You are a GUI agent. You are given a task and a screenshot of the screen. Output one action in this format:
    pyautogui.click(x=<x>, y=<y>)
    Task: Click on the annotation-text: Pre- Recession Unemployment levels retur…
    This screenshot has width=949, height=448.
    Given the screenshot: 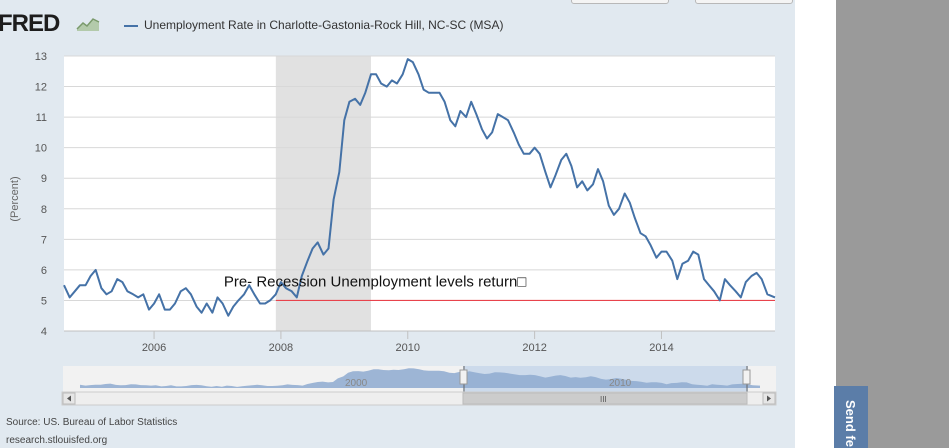 What is the action you would take?
    pyautogui.click(x=375, y=282)
    